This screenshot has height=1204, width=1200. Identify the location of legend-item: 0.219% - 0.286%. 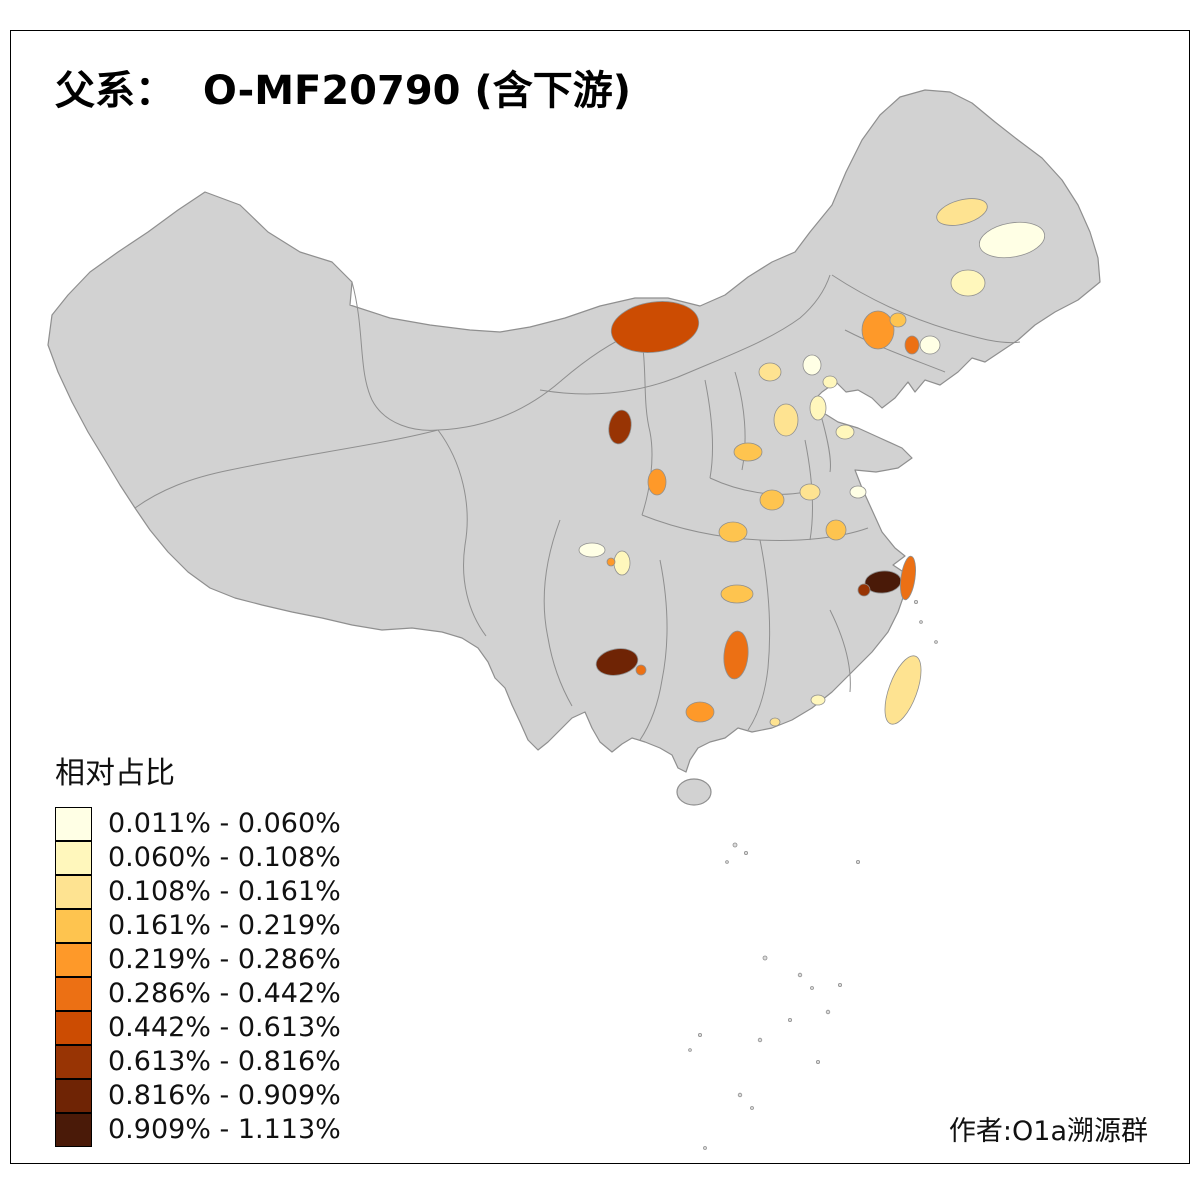
(198, 959).